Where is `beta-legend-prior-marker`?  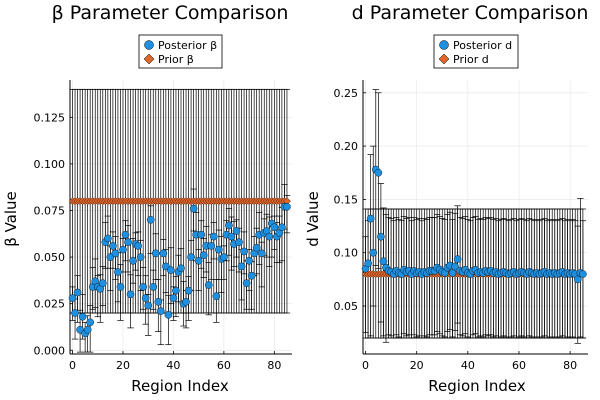 beta-legend-prior-marker is located at coordinates (149, 59).